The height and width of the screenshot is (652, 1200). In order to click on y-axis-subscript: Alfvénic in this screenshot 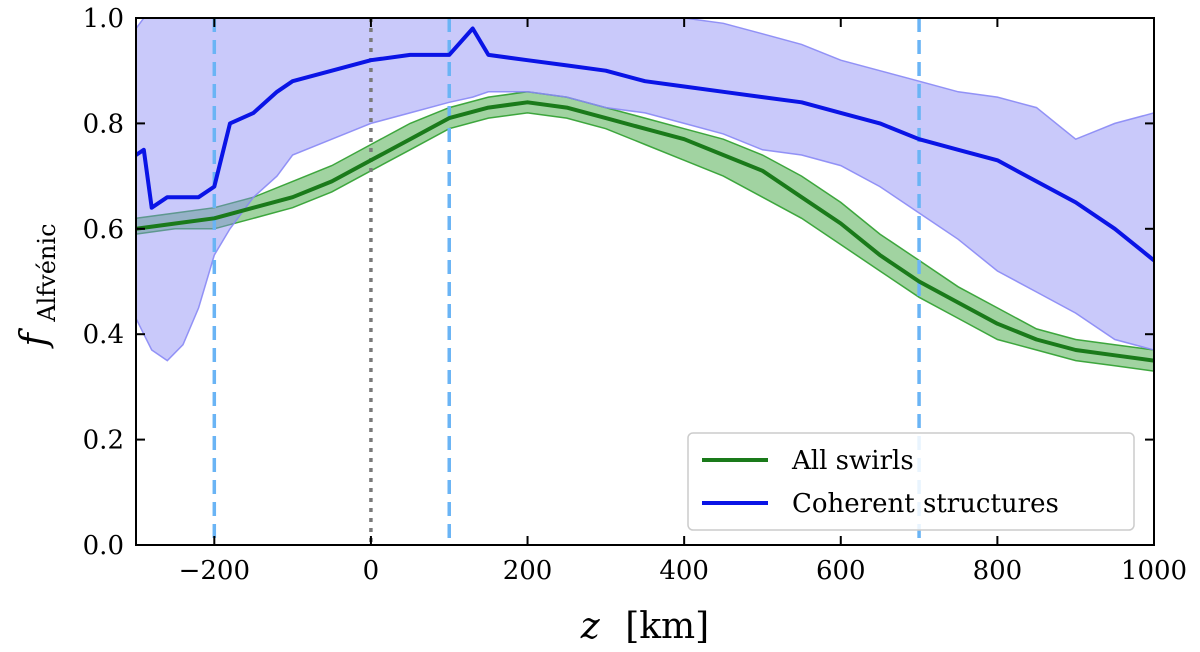, I will do `click(47, 272)`.